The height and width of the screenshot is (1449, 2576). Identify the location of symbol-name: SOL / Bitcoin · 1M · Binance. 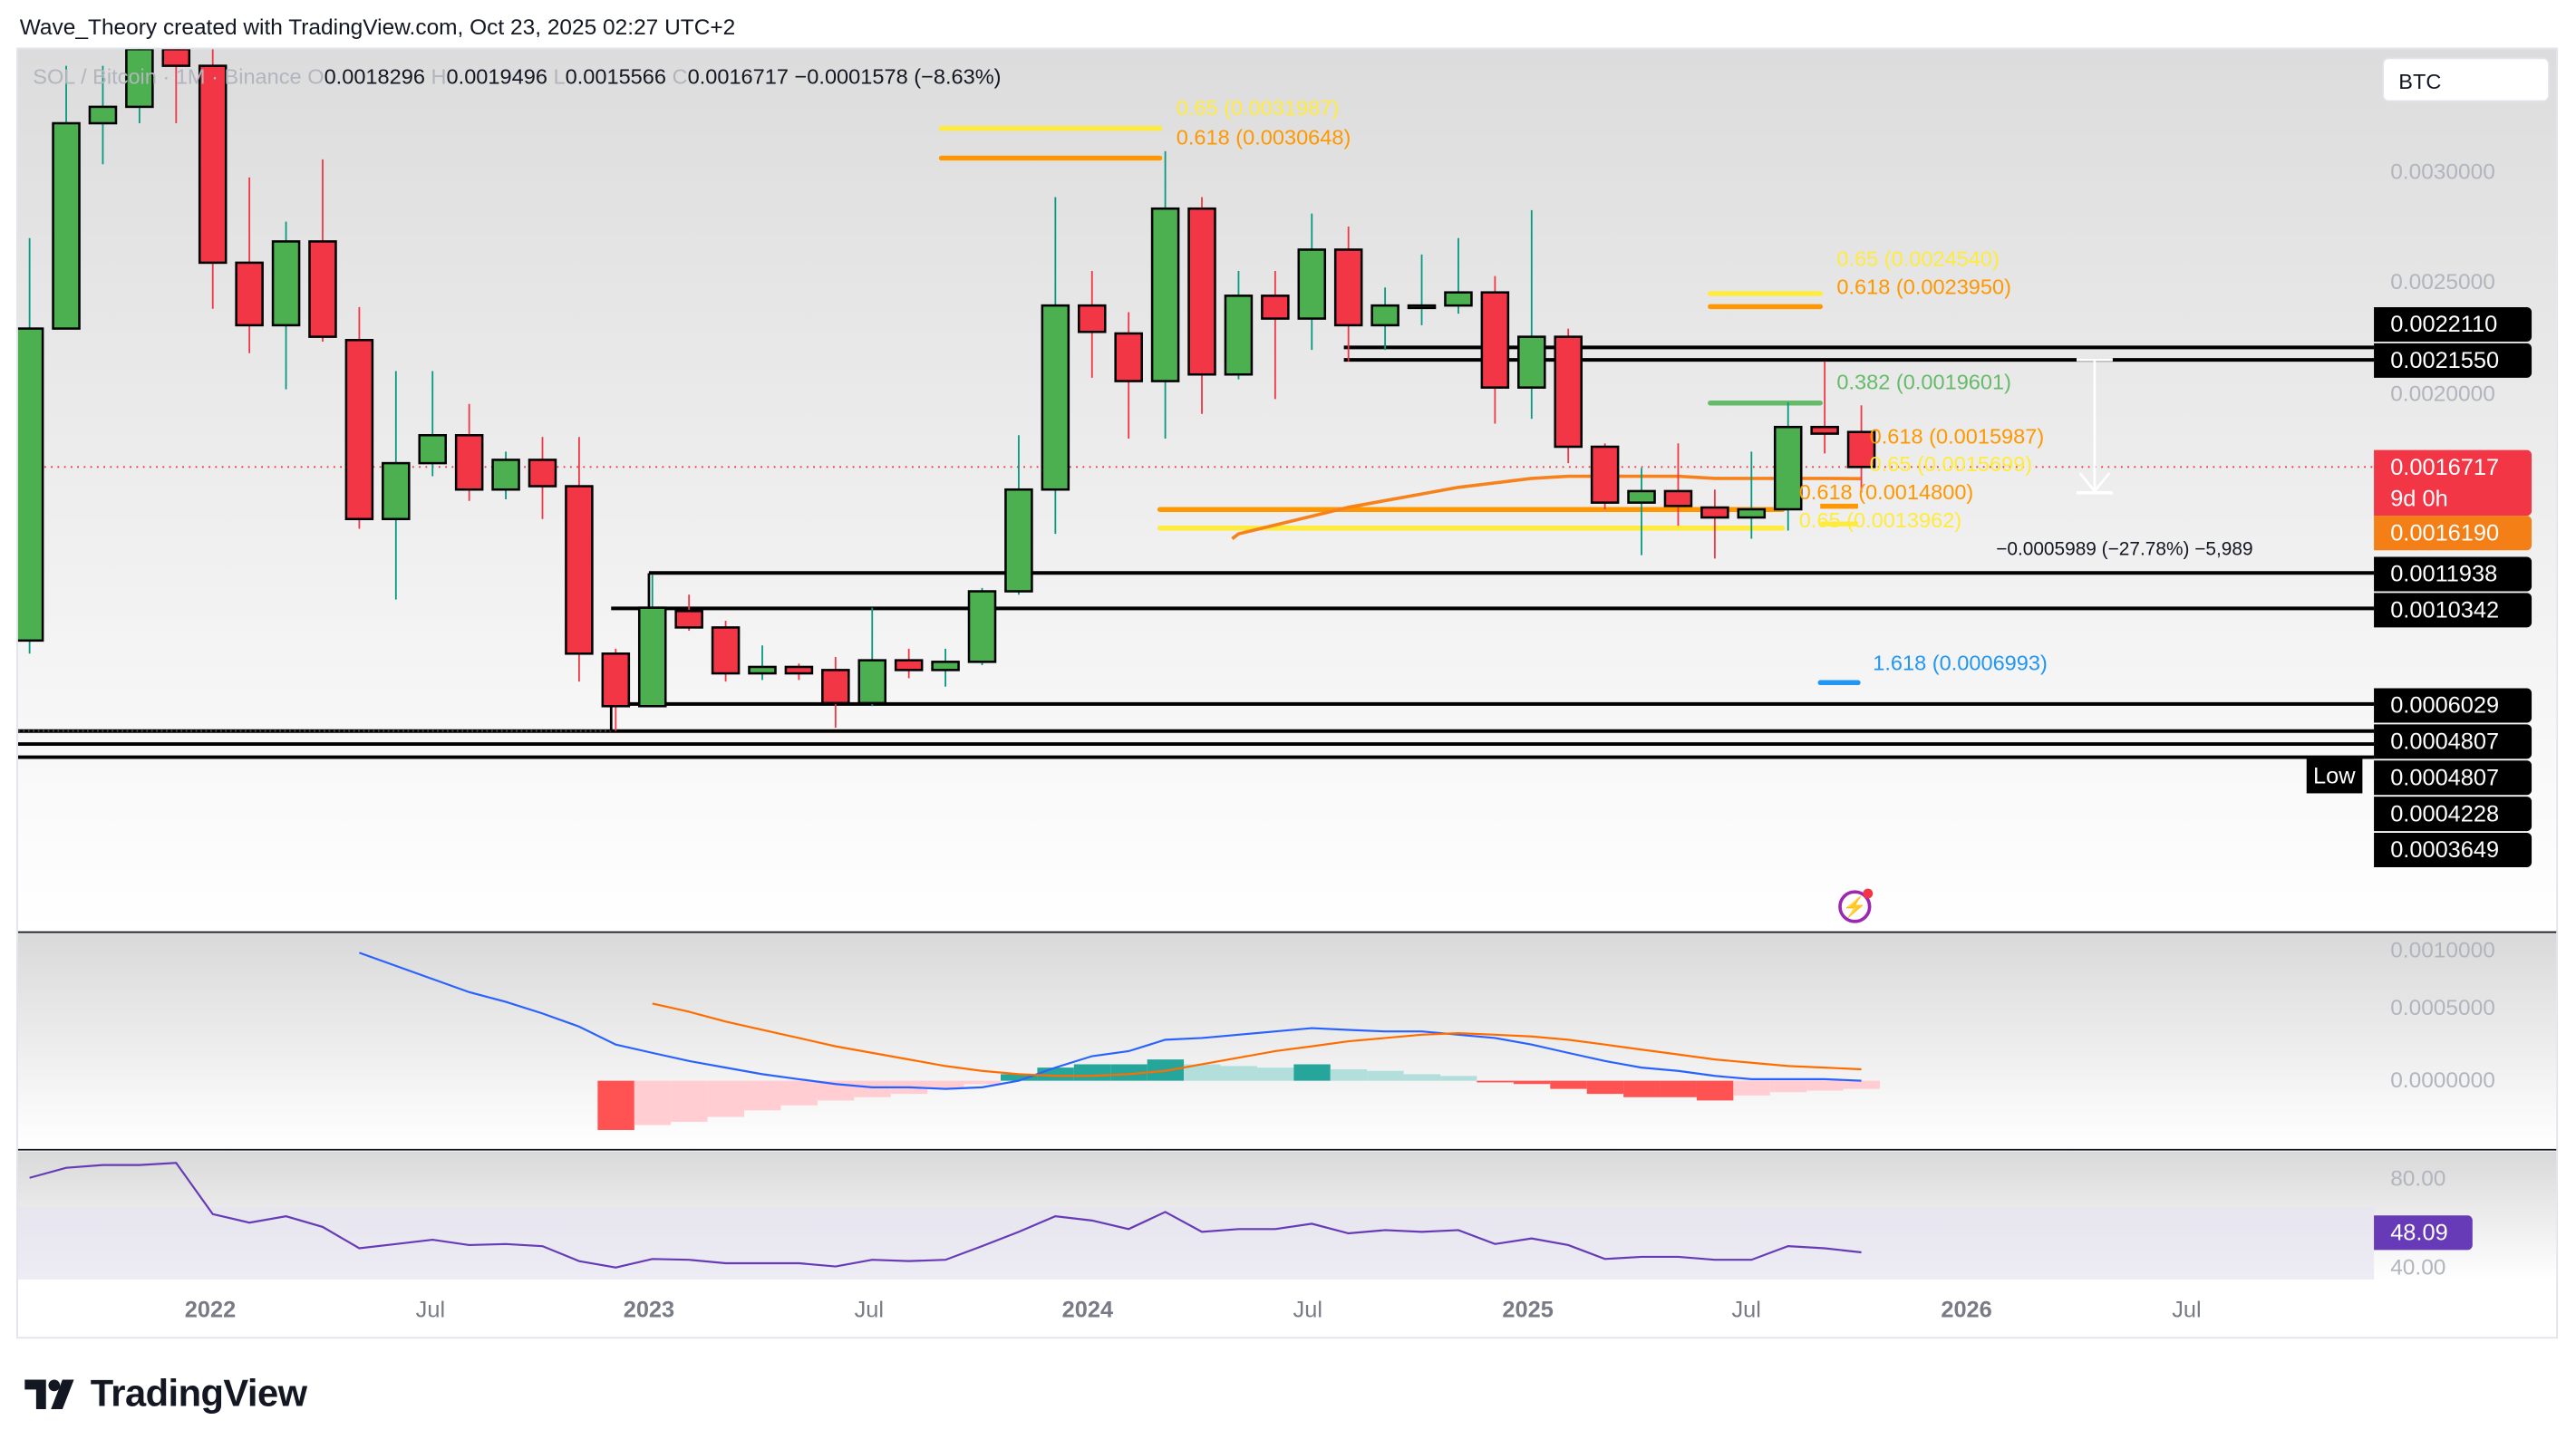
(167, 76).